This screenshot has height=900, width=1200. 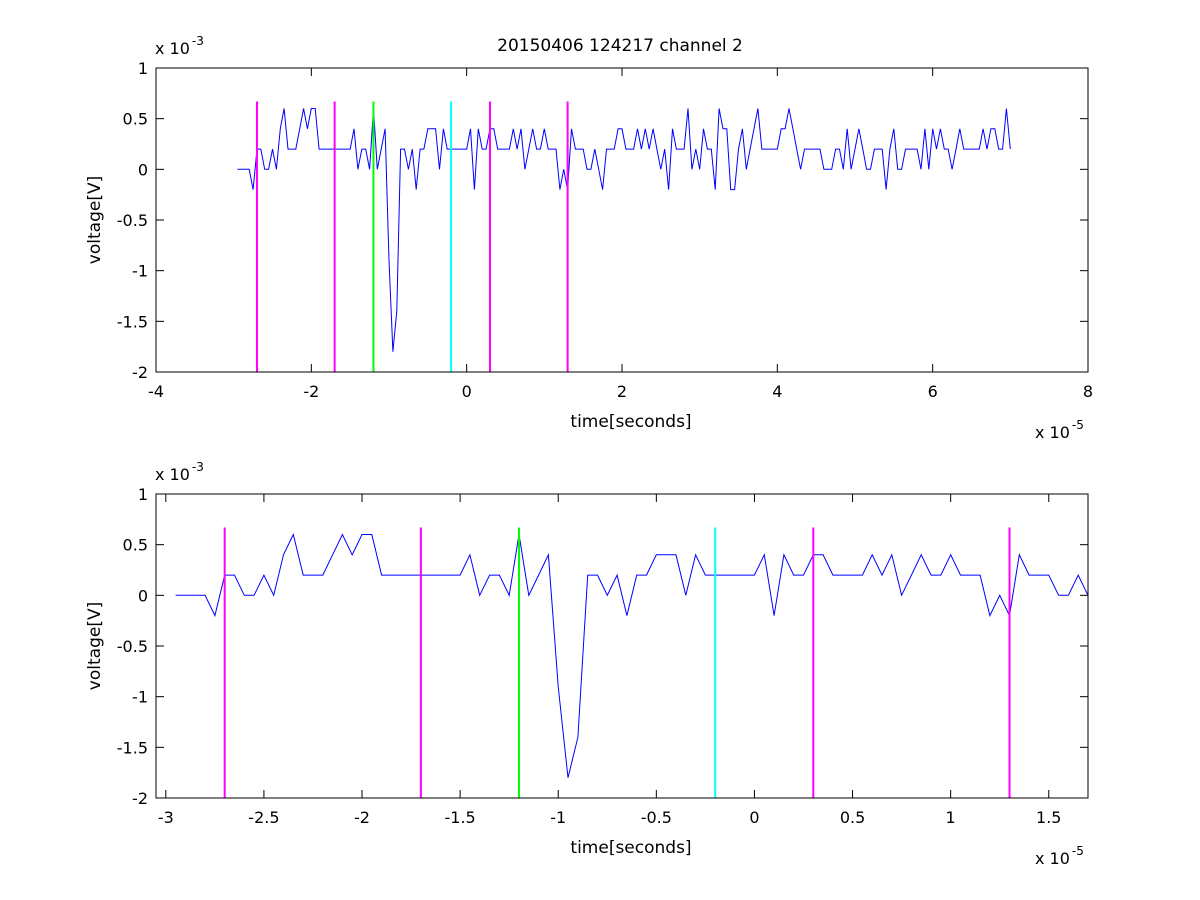 I want to click on x-tick-label: 2, so click(x=622, y=391).